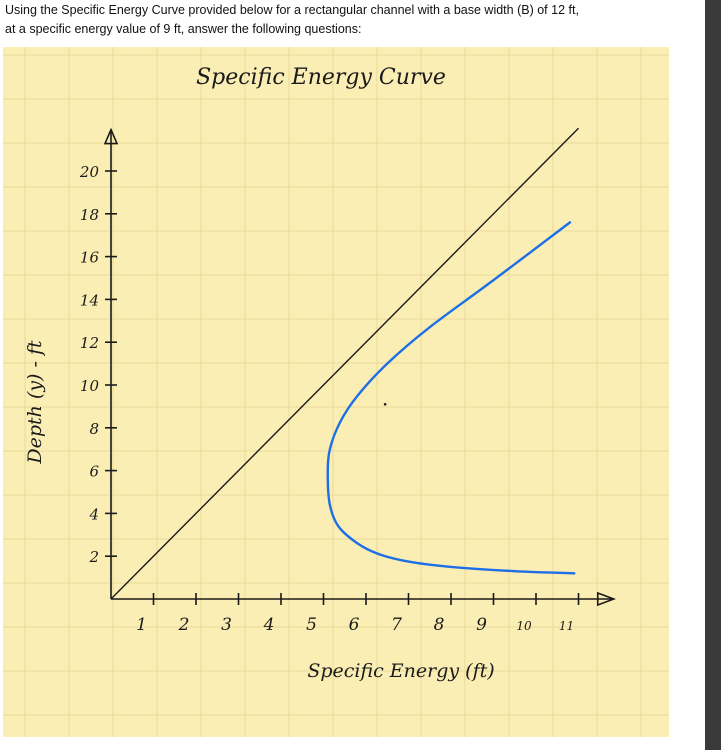 The image size is (721, 750). What do you see at coordinates (311, 625) in the screenshot?
I see `x-tick-label: 5` at bounding box center [311, 625].